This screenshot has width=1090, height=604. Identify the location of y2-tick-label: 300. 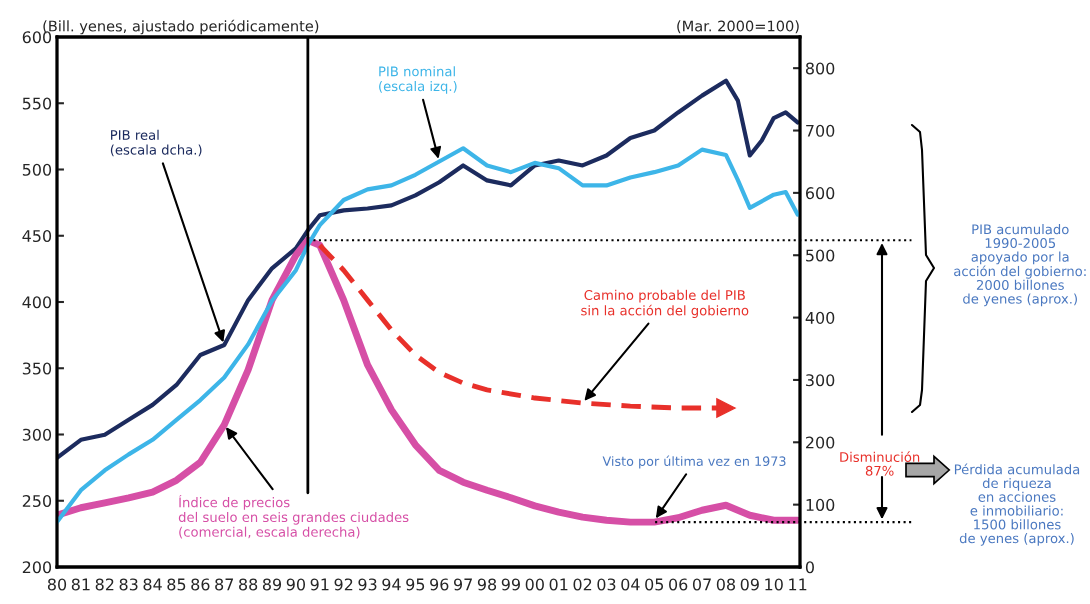
(820, 380).